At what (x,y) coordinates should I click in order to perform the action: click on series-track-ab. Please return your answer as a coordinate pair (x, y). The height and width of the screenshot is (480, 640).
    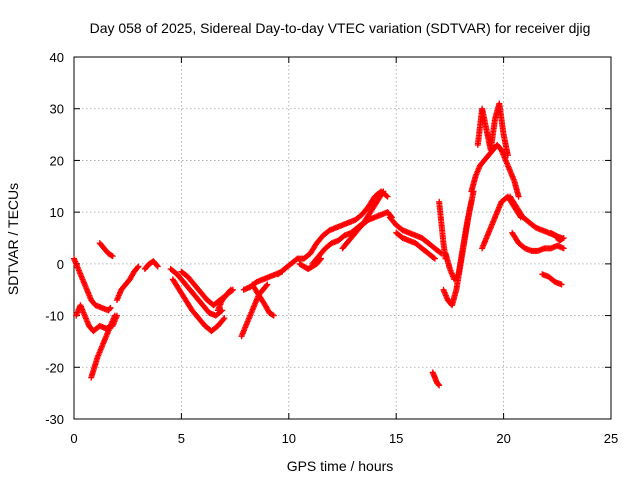
    Looking at the image, I should click on (536, 217).